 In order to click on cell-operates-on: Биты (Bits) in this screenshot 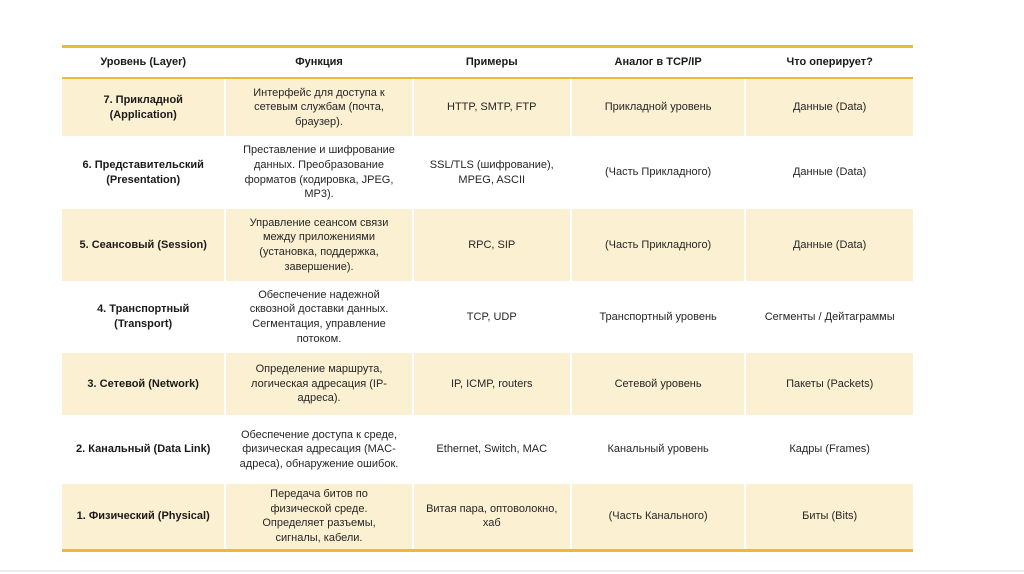, I will do `click(828, 516)`.